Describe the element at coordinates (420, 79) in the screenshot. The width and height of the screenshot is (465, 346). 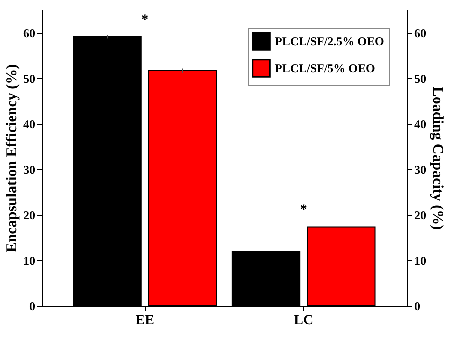
I see `y2-tick-label: 50` at that location.